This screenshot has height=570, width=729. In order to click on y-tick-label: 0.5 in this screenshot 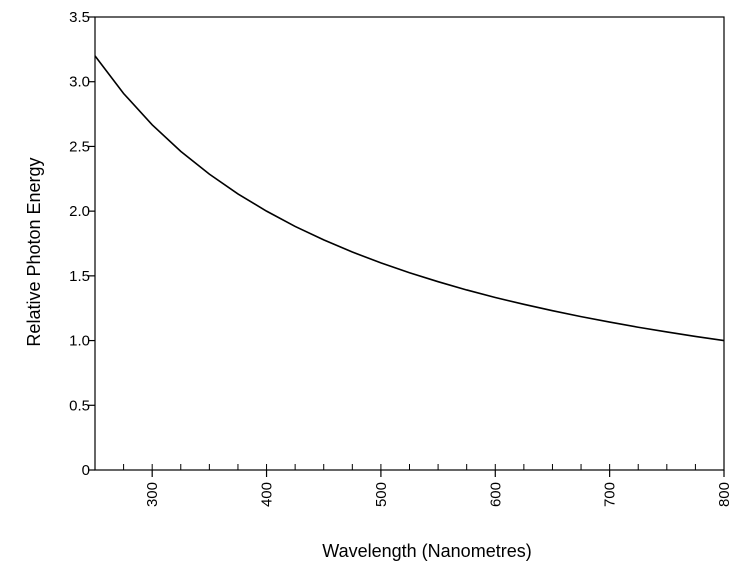, I will do `click(79, 405)`.